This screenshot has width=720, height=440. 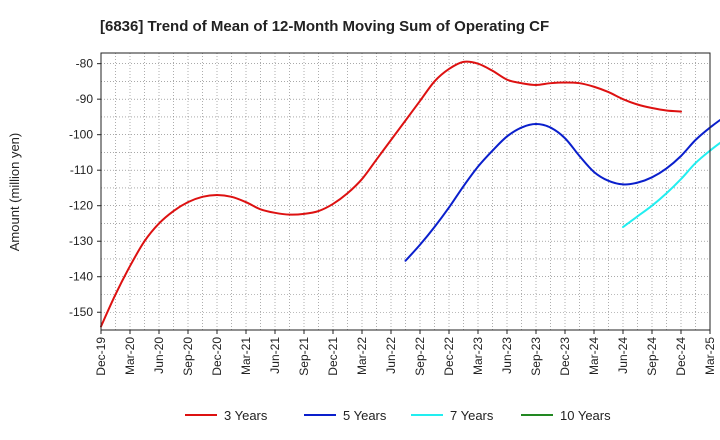 What do you see at coordinates (81, 135) in the screenshot?
I see `y-tick-label: -100` at bounding box center [81, 135].